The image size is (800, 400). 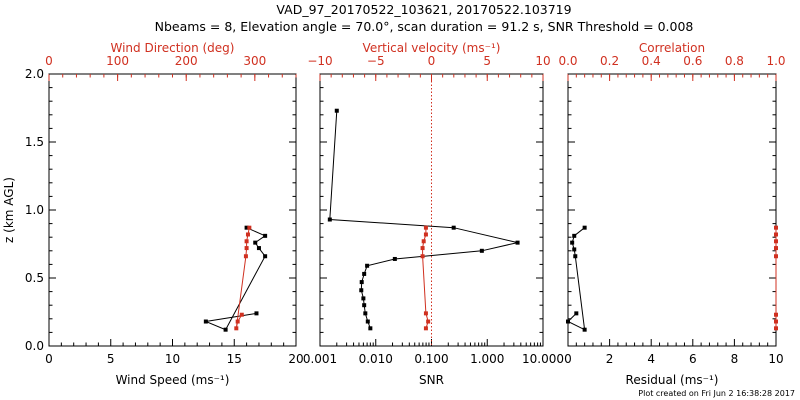 I want to click on panel3-bottom-tick-label: 2, so click(x=610, y=359).